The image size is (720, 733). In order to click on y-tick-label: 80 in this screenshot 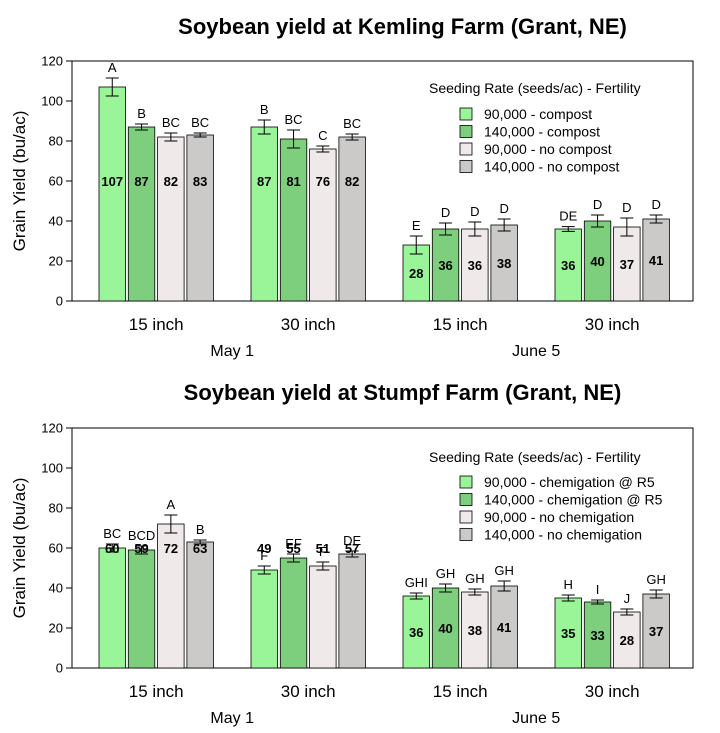, I will do `click(56, 141)`.